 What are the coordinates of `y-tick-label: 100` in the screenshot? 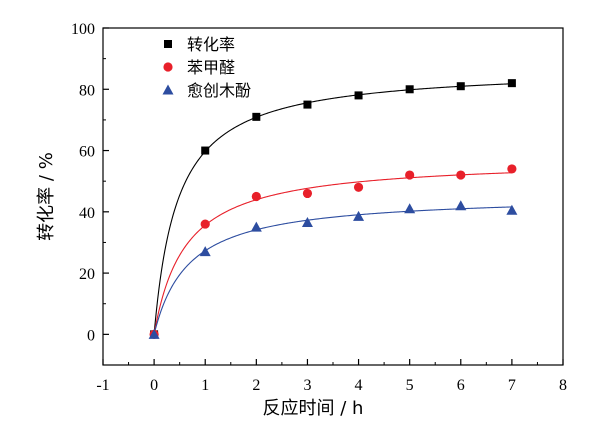 It's located at (83, 29).